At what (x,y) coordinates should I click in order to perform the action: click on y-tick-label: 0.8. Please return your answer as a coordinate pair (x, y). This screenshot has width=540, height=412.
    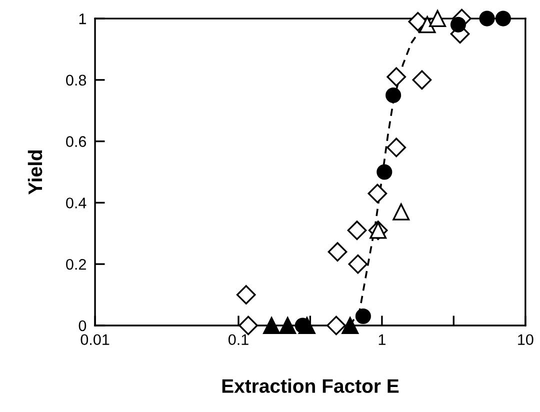
    Looking at the image, I should click on (76, 80).